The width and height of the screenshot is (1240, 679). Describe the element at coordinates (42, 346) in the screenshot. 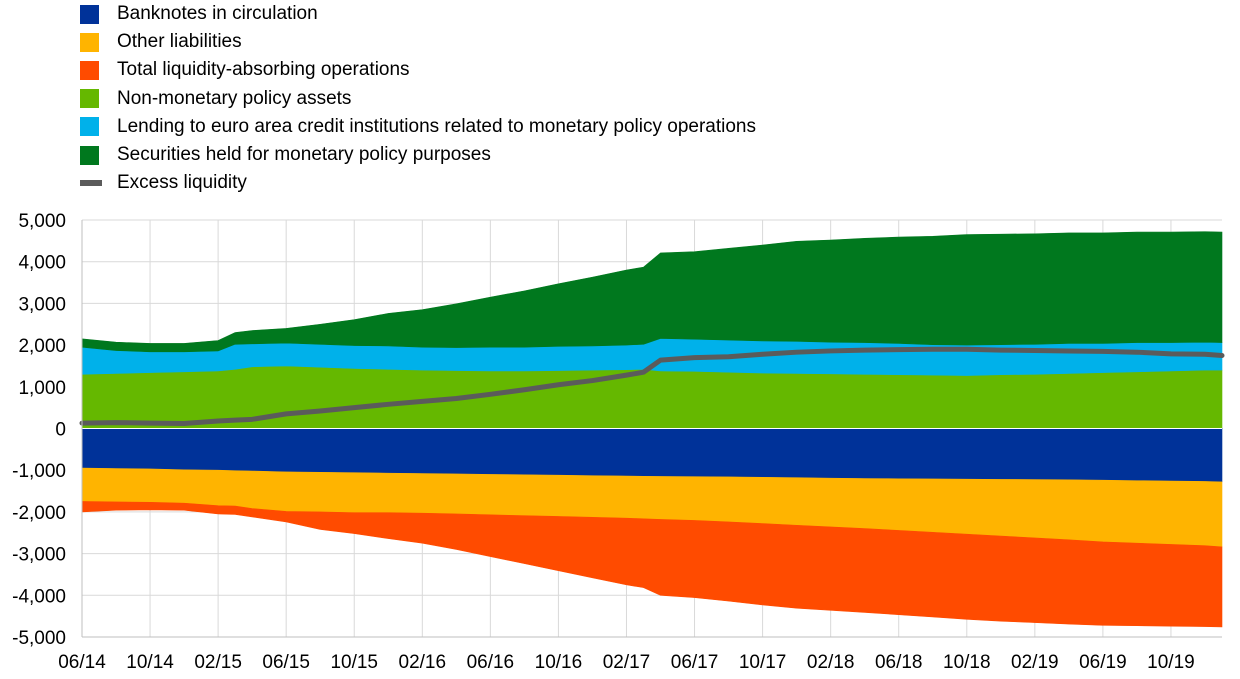

I see `y-tick-label: 2,000` at that location.